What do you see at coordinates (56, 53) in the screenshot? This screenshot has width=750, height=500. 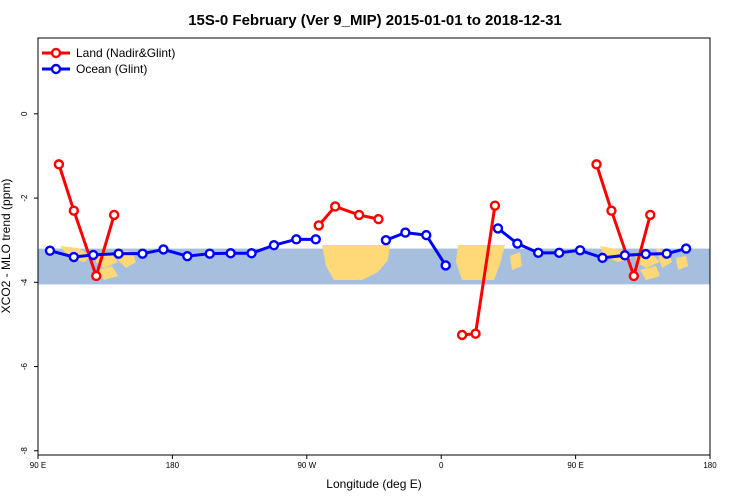 I see `legend-marker-land` at bounding box center [56, 53].